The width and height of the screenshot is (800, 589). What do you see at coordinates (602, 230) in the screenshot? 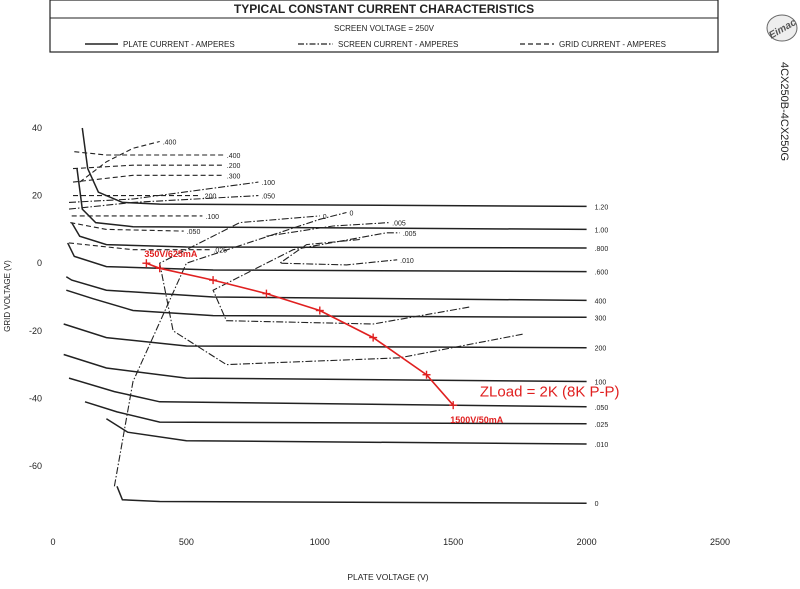
I see `plate-current-label: 1.00` at bounding box center [602, 230].